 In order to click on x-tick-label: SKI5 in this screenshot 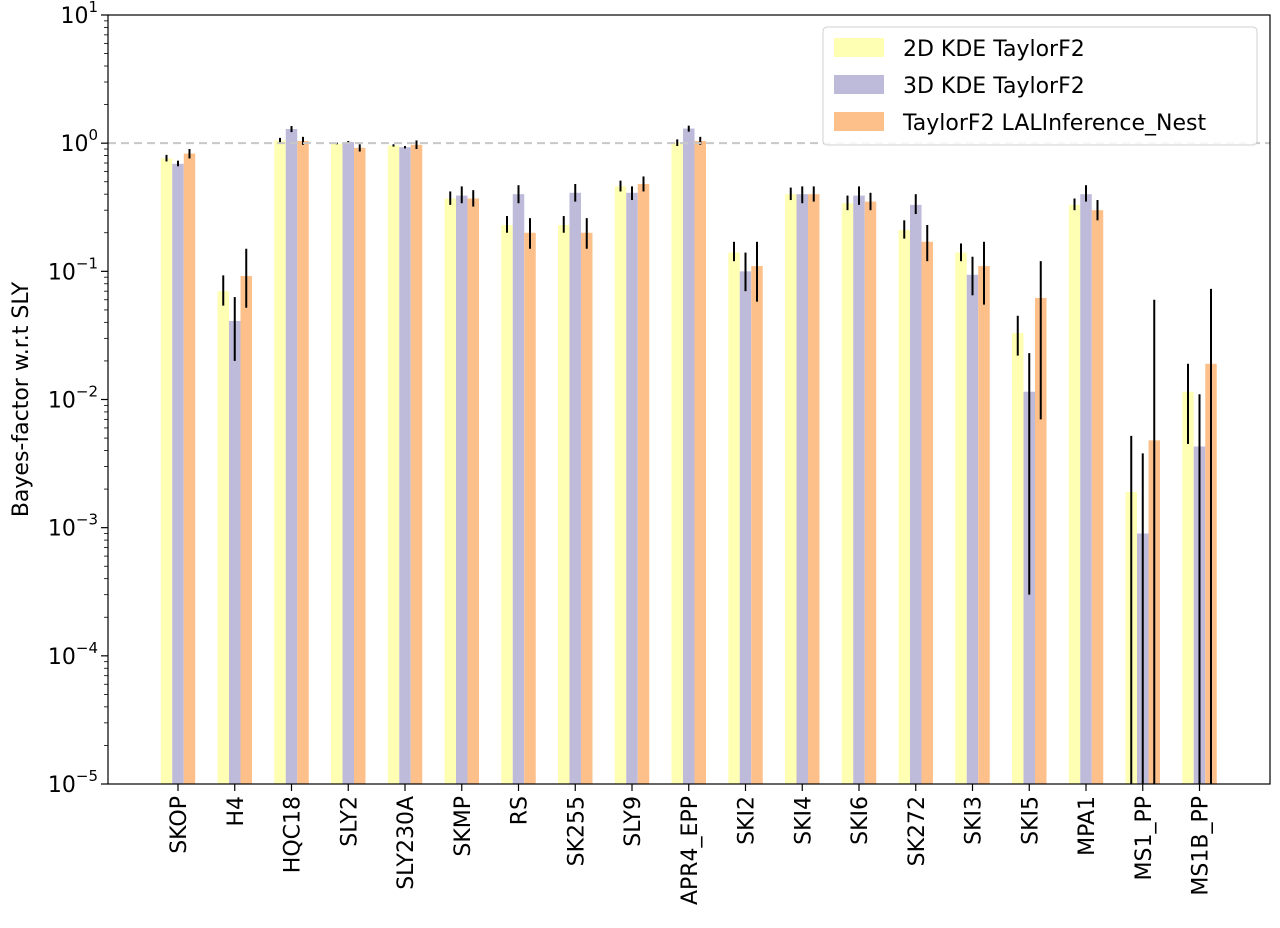, I will do `click(1030, 820)`.